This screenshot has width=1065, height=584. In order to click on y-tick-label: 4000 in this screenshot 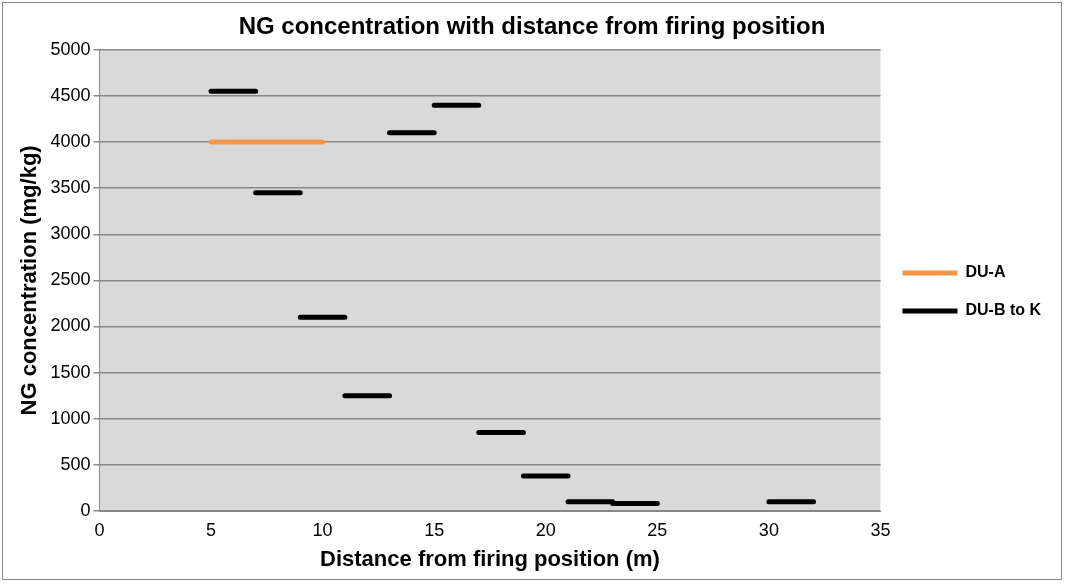, I will do `click(70, 141)`.